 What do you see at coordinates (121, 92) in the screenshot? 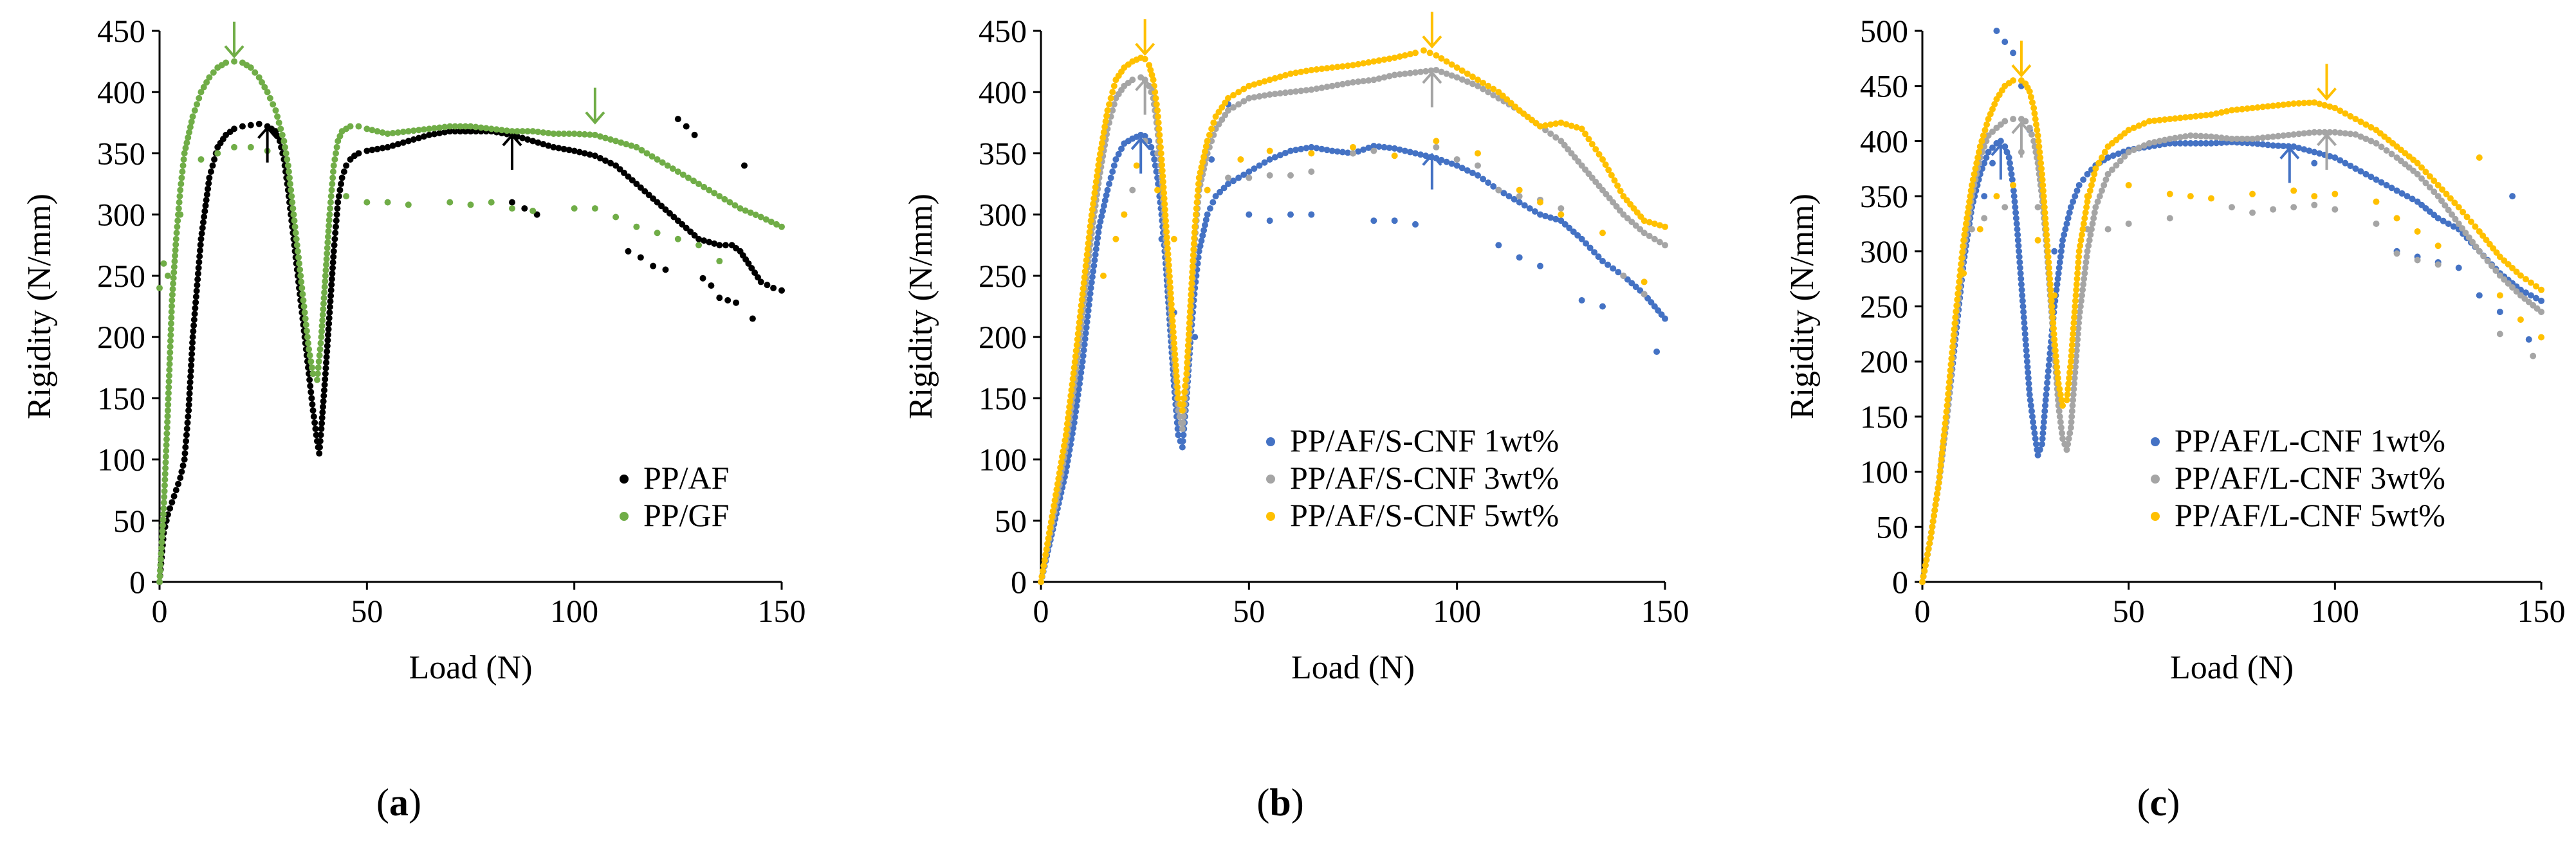
I see `y-tick-label: 400` at bounding box center [121, 92].